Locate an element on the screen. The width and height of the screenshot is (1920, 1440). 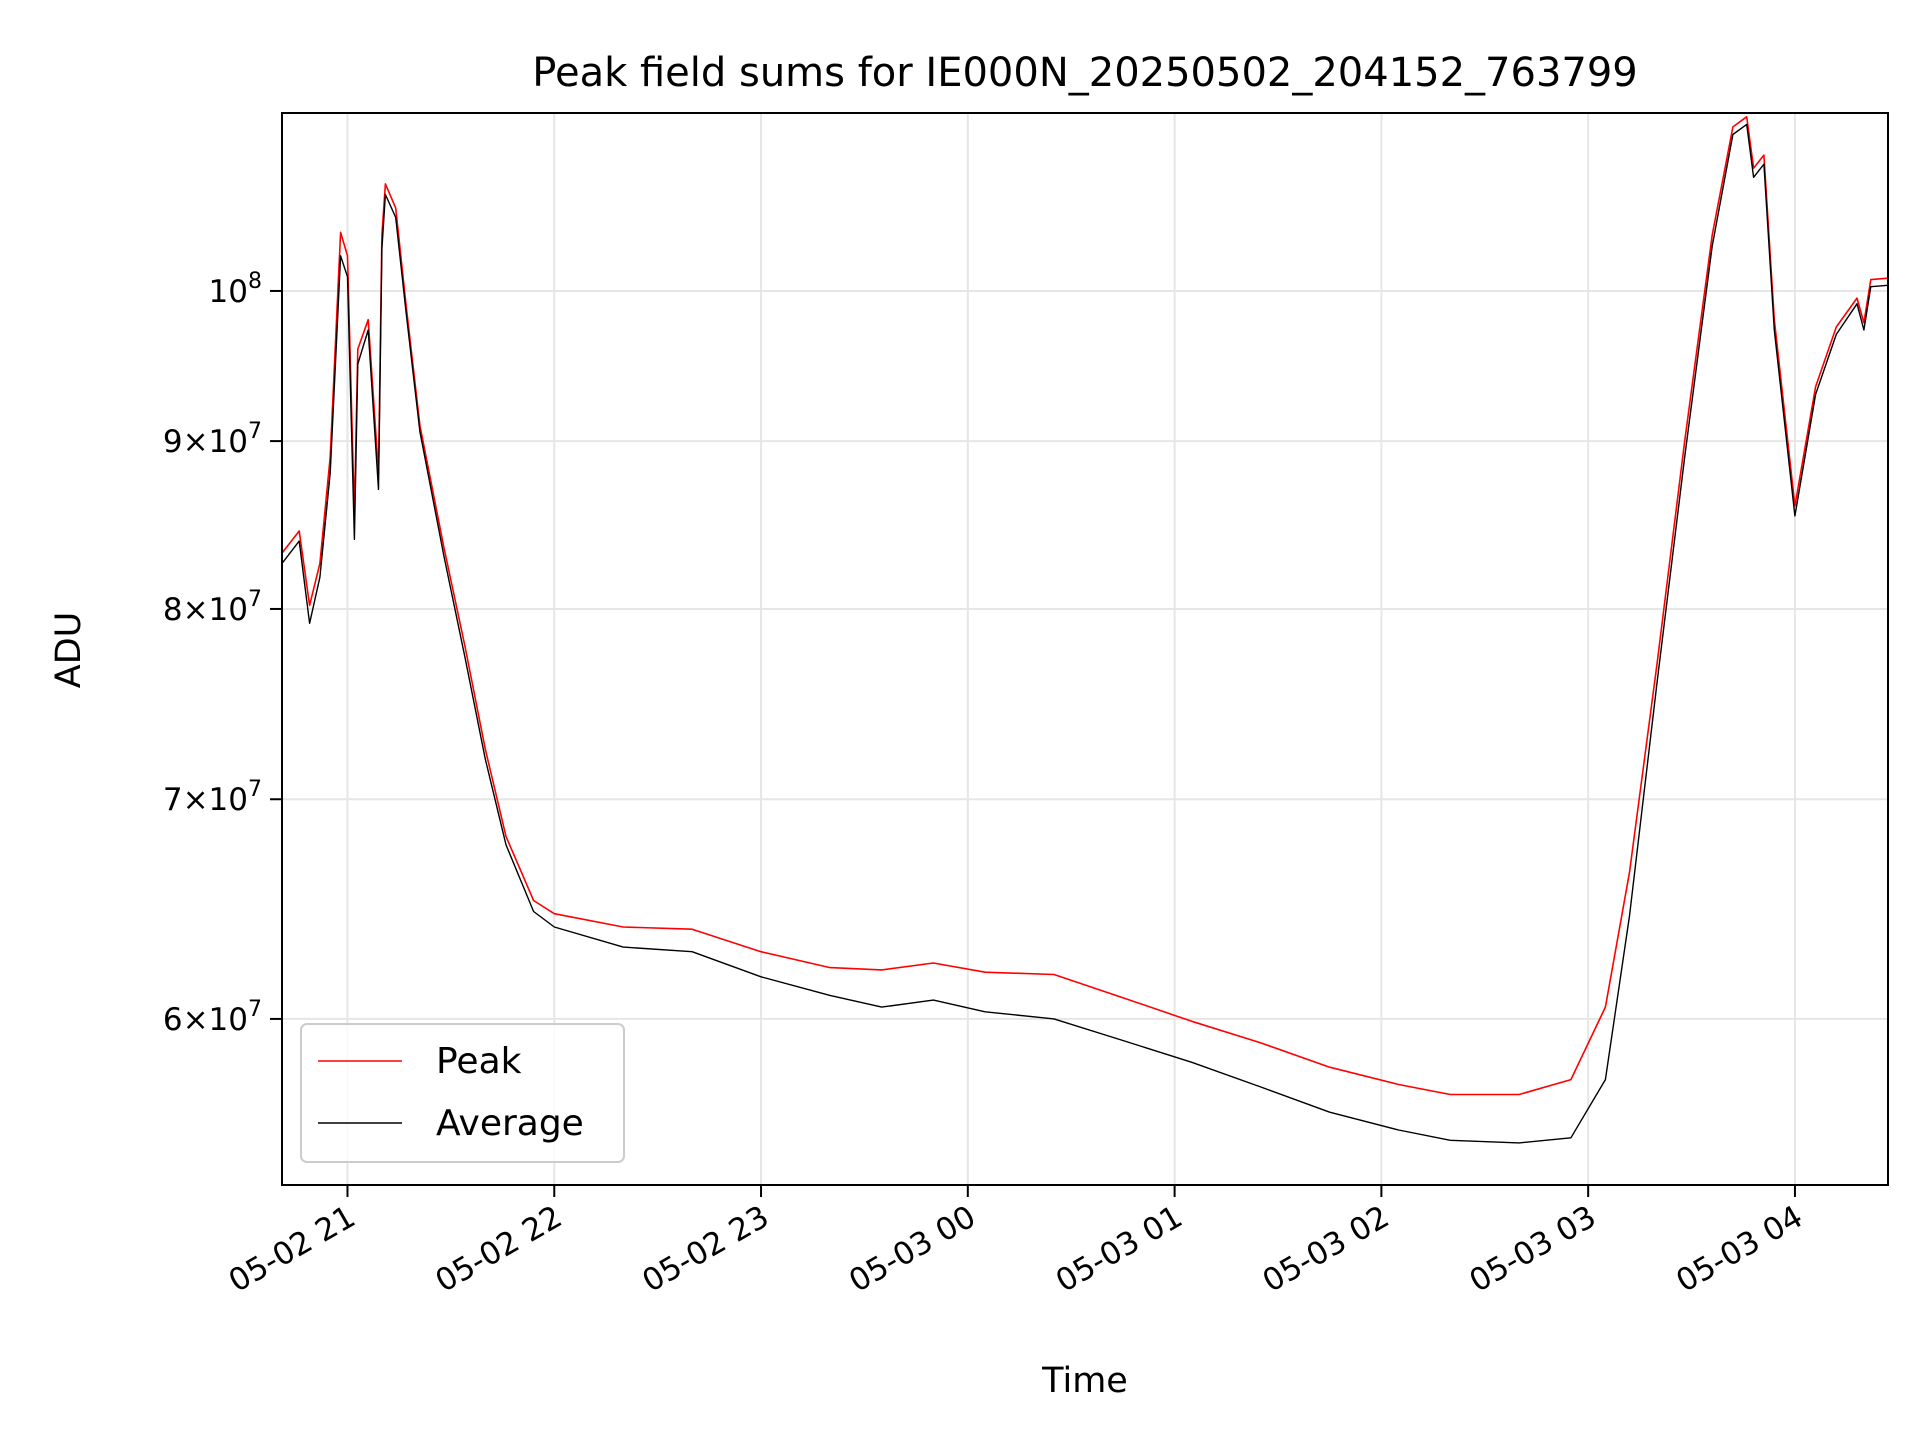
y-tick-label: 7×107 is located at coordinates (212, 797).